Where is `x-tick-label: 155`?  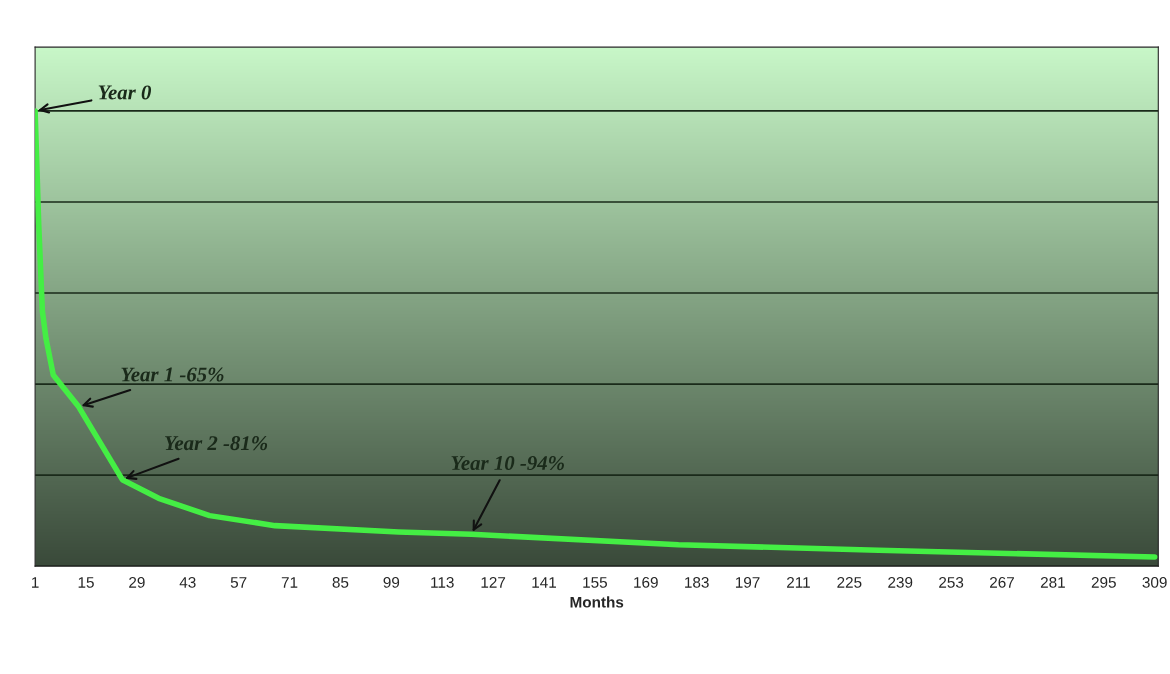
x-tick-label: 155 is located at coordinates (595, 582).